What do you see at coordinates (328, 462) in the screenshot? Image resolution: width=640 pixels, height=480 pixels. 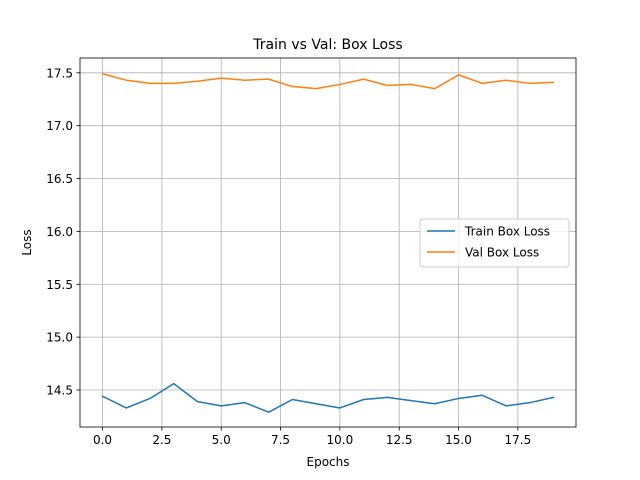 I see `x-axis-label: Epochs` at bounding box center [328, 462].